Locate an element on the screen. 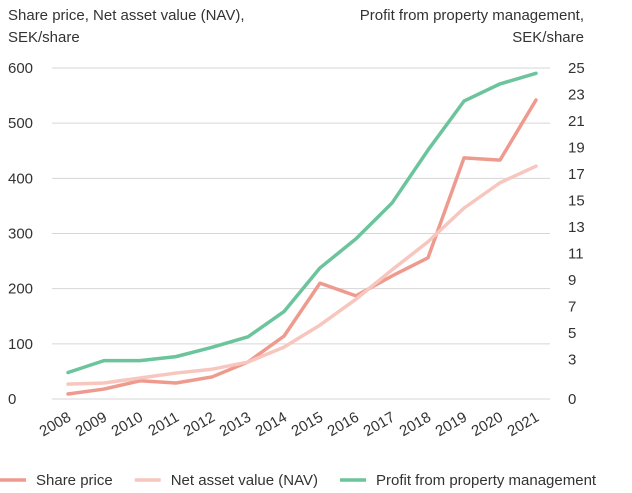  x-tick-label: 2019 is located at coordinates (451, 424).